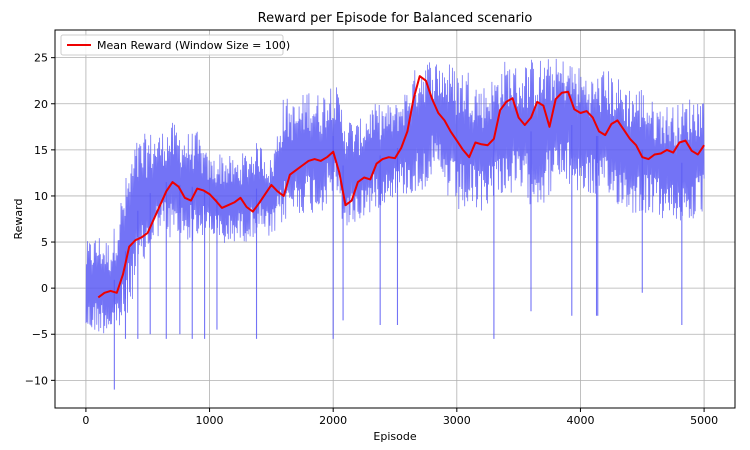 The image size is (750, 450). Describe the element at coordinates (193, 45) in the screenshot. I see `legend-label-mean-reward: Mean Reward (Window Size = 100)` at that location.